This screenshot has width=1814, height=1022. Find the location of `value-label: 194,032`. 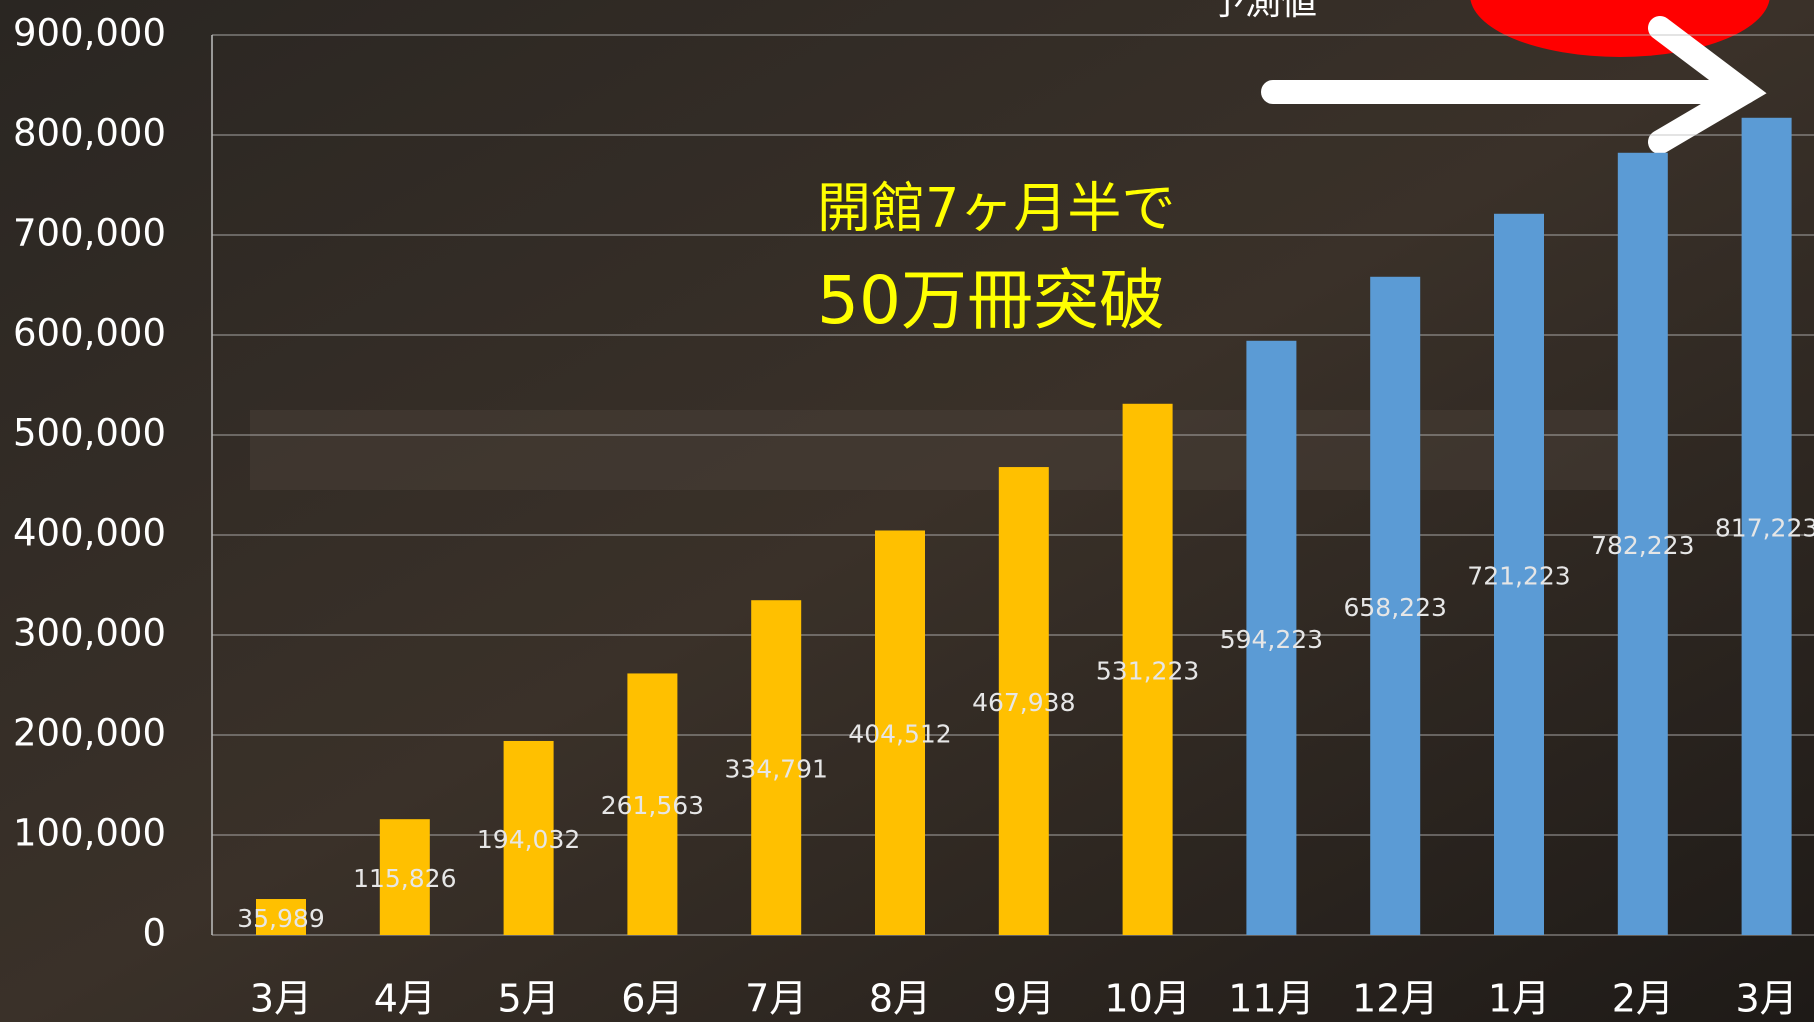

value-label: 194,032 is located at coordinates (528, 839).